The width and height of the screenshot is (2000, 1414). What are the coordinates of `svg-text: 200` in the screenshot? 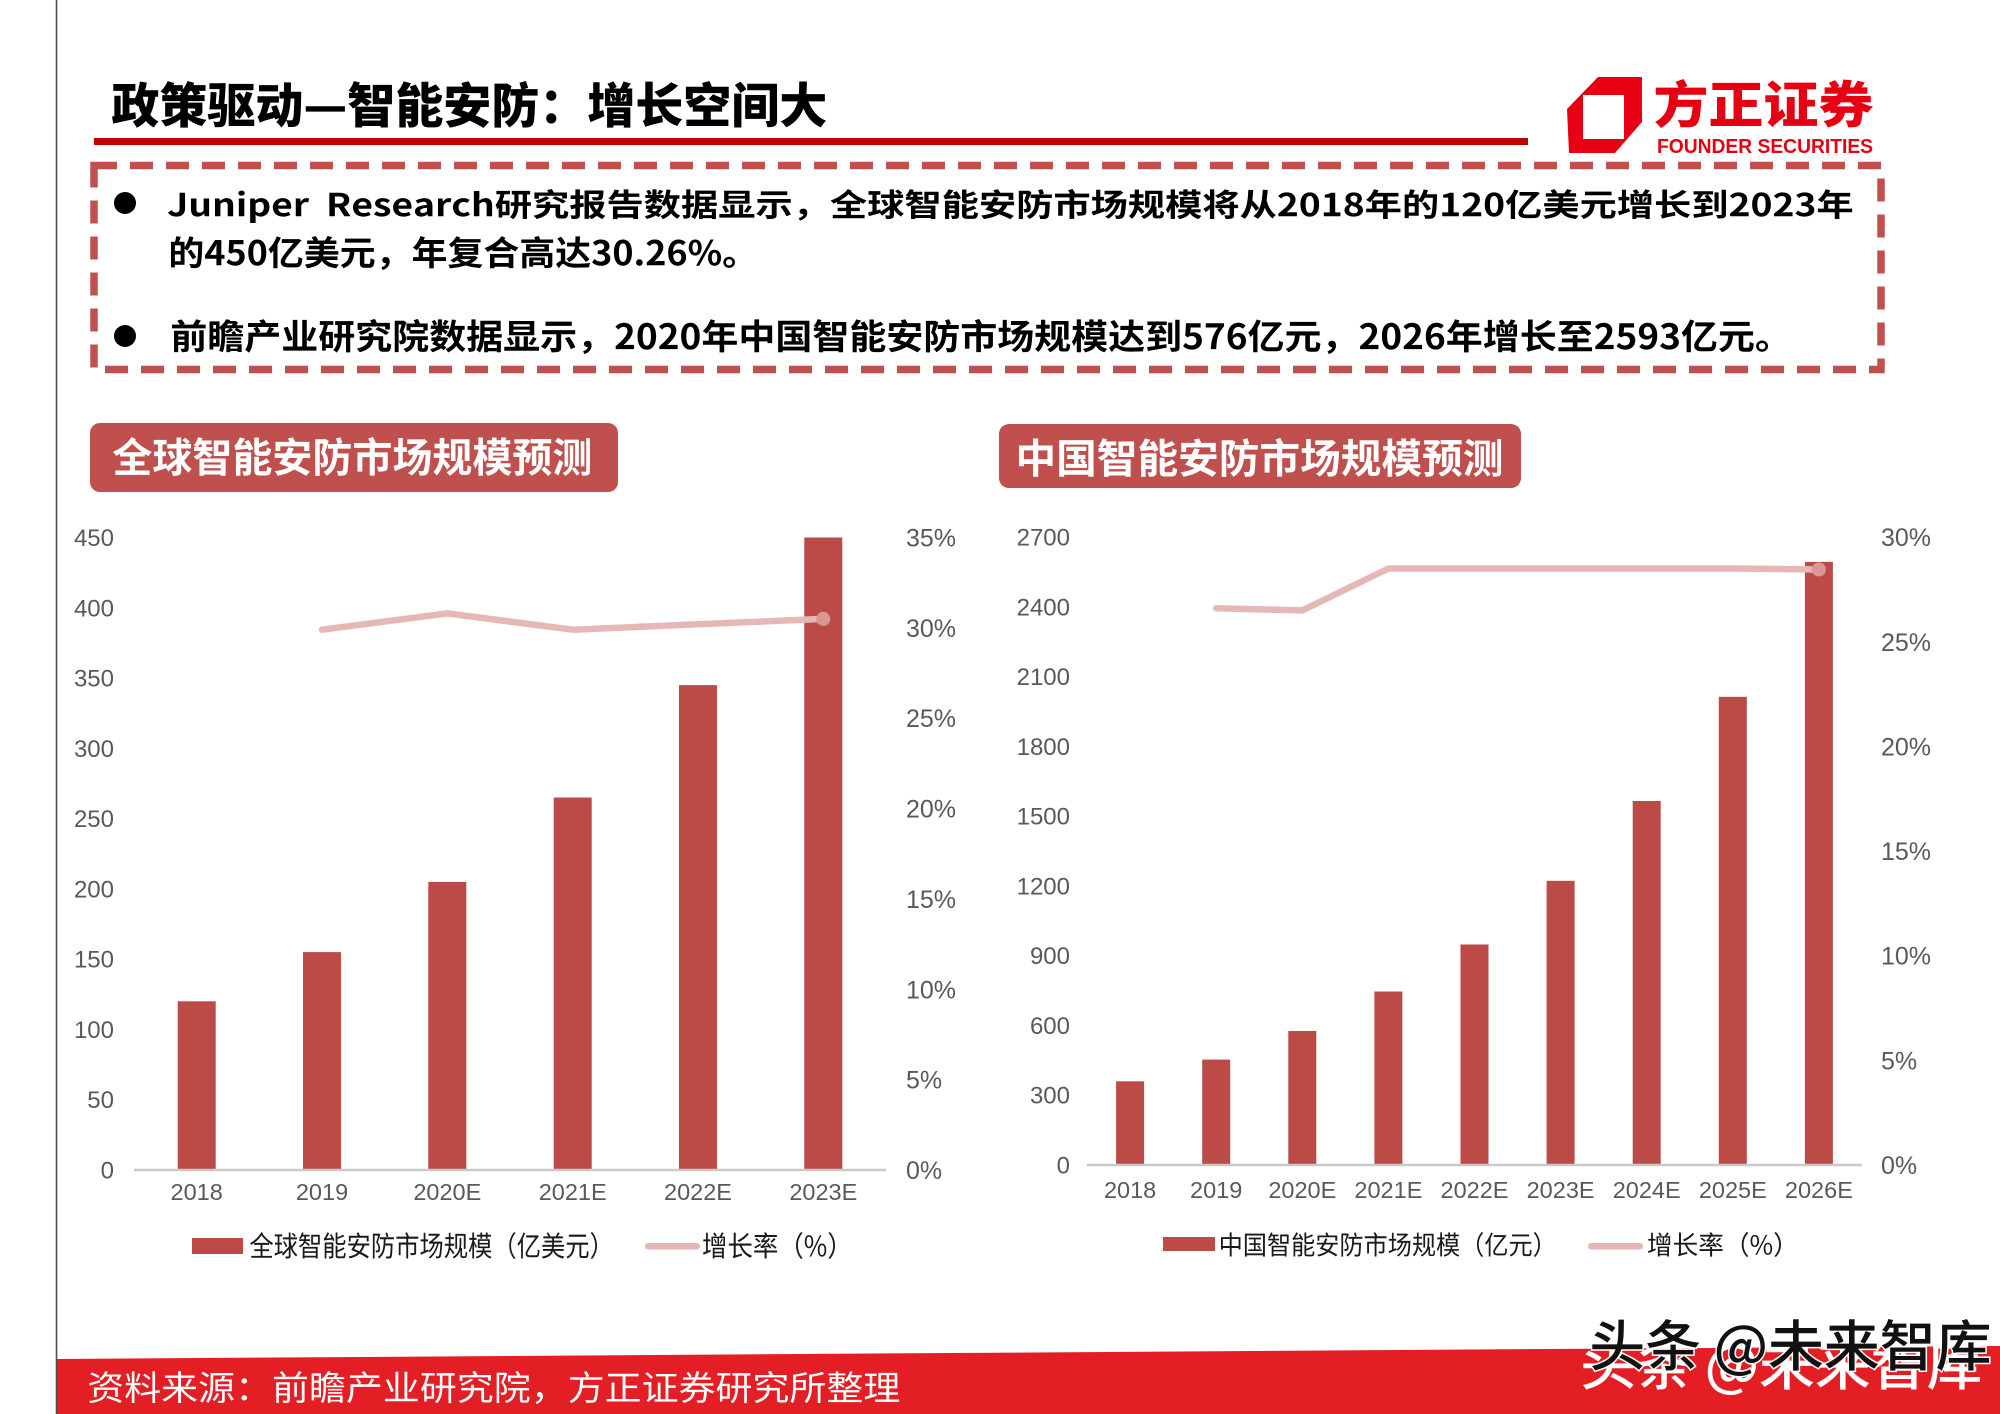 It's located at (94, 889).